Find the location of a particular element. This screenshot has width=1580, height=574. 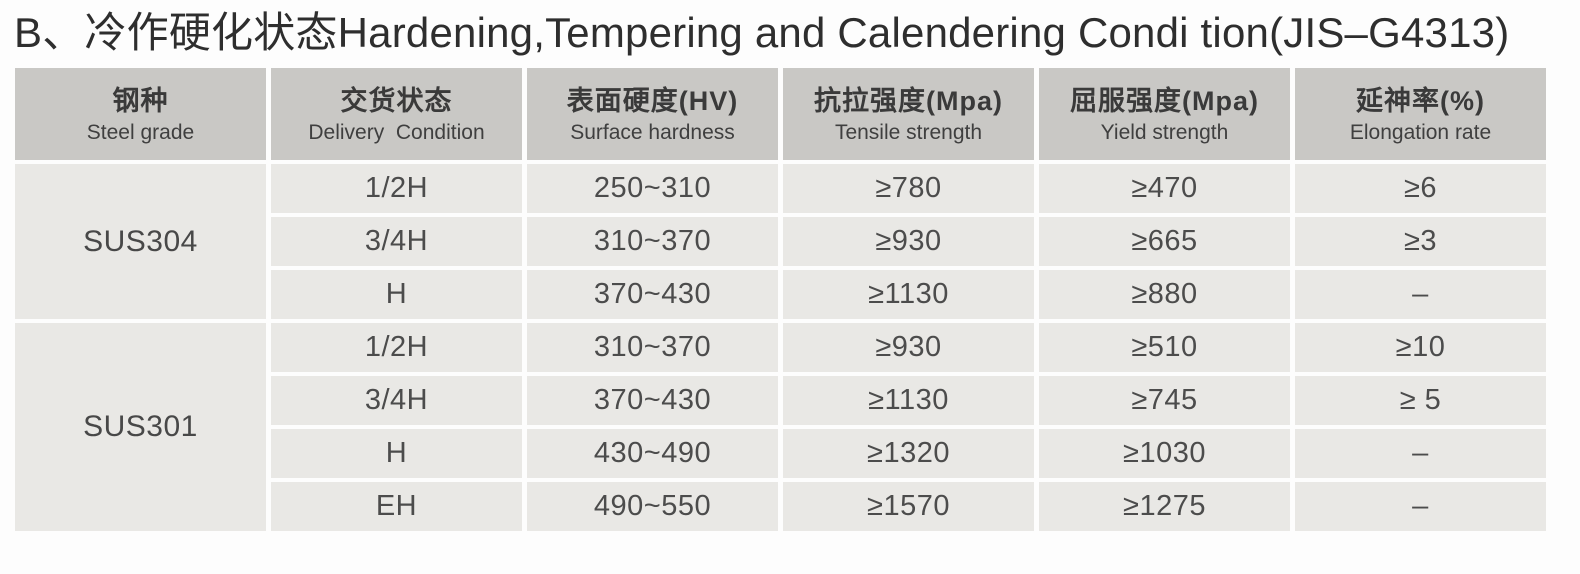

yield-strength-cell: ≥470 is located at coordinates (1164, 188).